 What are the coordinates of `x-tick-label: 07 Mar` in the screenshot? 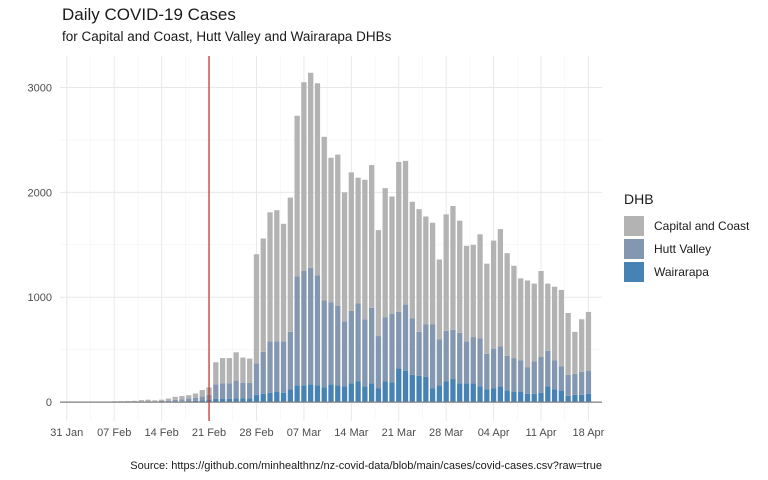 It's located at (304, 433).